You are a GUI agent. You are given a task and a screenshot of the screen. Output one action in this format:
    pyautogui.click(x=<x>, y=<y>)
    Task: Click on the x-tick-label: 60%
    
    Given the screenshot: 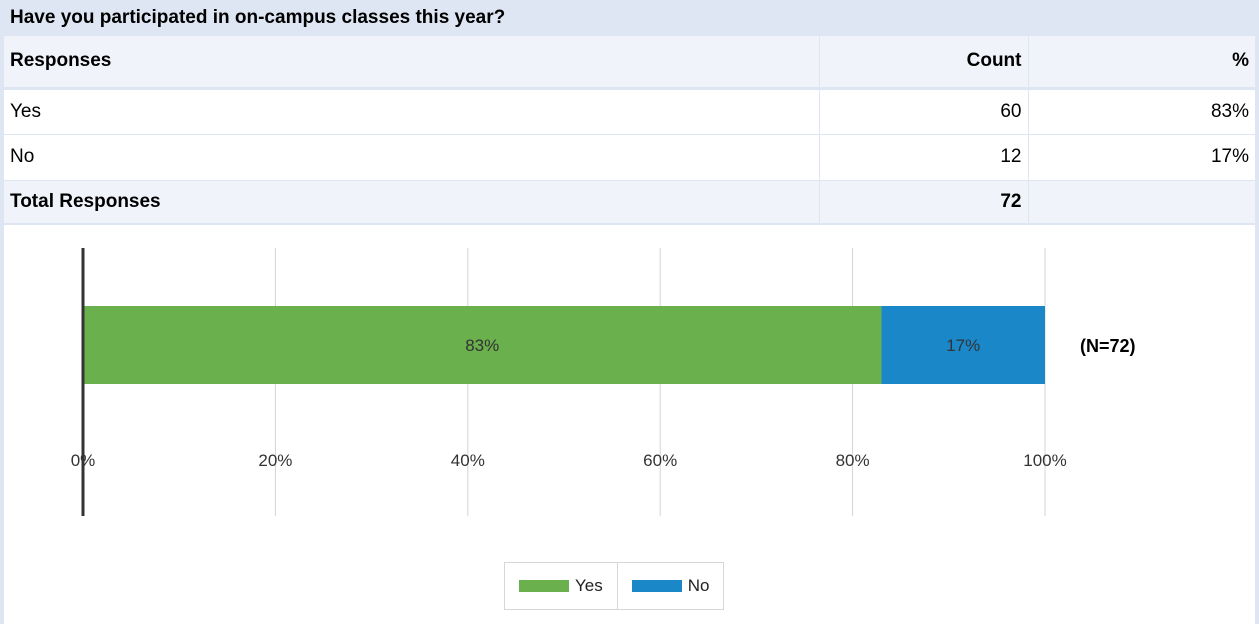 What is the action you would take?
    pyautogui.click(x=660, y=460)
    